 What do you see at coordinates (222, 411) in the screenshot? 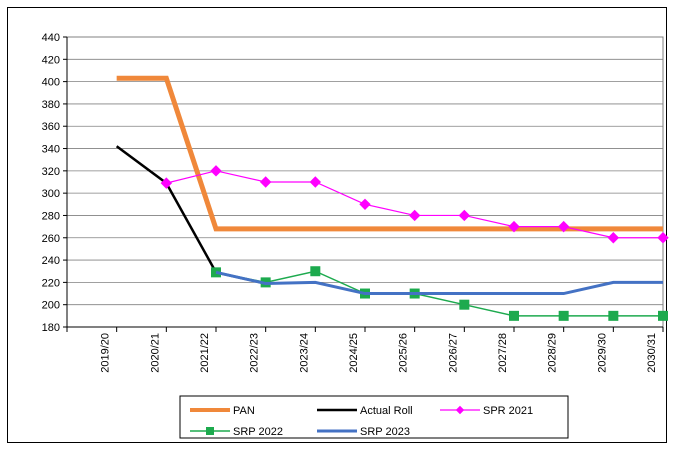
I see `legend-item-pan: PAN` at bounding box center [222, 411].